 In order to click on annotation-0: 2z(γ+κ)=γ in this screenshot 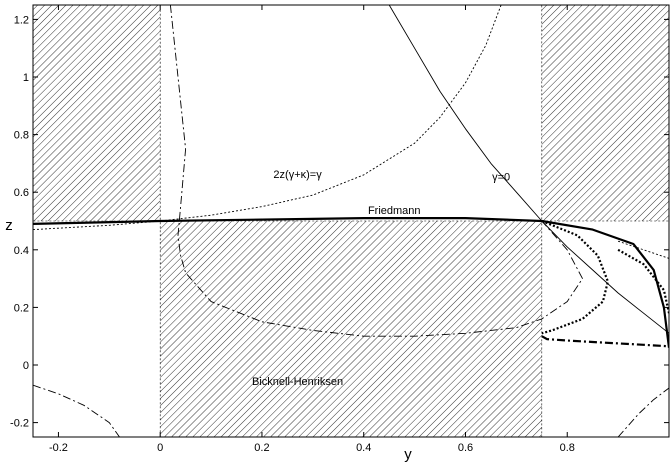, I will do `click(297, 175)`.